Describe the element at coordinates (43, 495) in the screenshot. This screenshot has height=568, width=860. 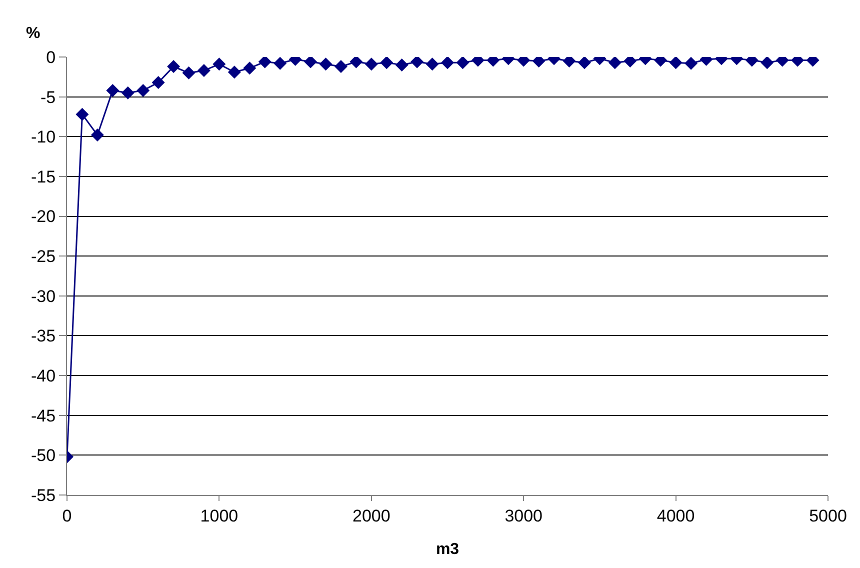
I see `y-tick-label: -55` at that location.